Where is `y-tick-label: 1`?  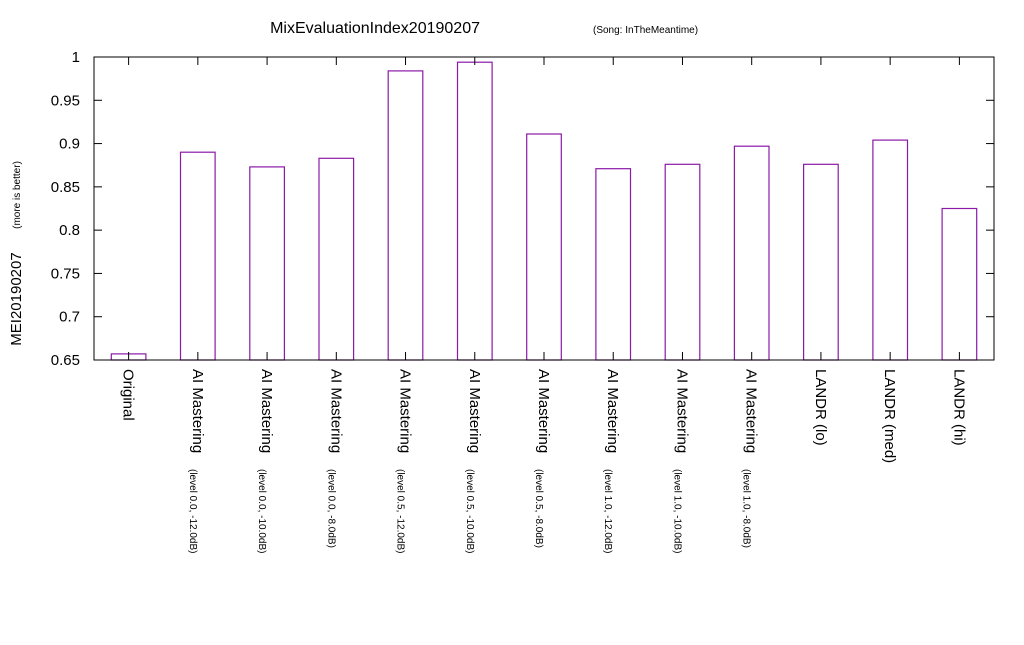 y-tick-label: 1 is located at coordinates (76, 57).